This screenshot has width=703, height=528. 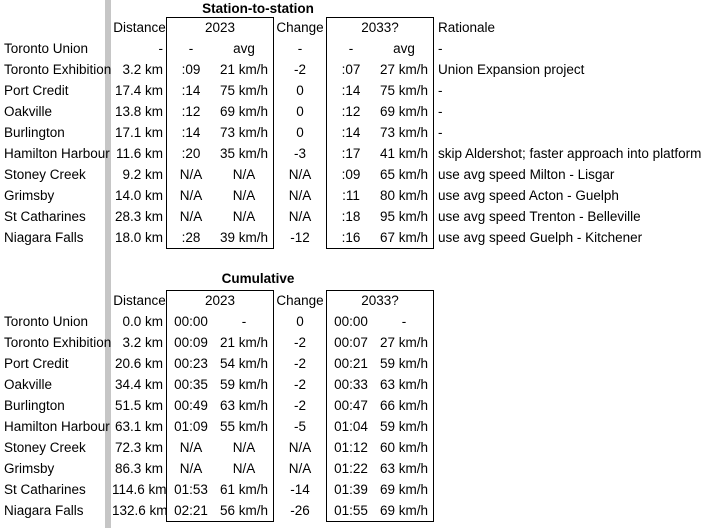 What do you see at coordinates (244, 321) in the screenshot?
I see `cell-speed-2023: -` at bounding box center [244, 321].